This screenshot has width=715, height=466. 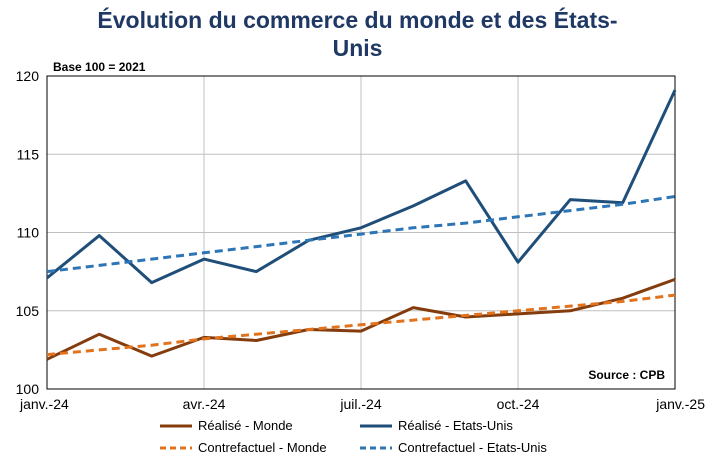 I want to click on y-tick-label-1: 105, so click(x=28, y=311).